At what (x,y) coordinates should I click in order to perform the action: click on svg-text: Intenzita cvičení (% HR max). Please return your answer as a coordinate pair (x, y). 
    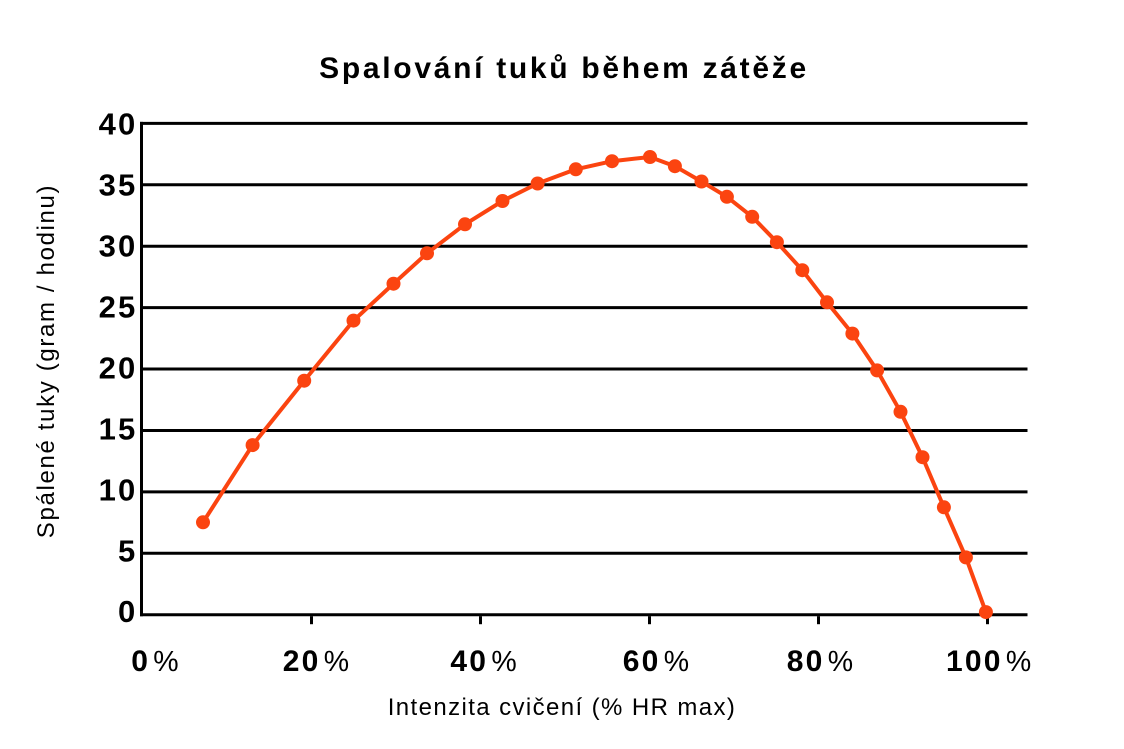
    Looking at the image, I should click on (562, 707).